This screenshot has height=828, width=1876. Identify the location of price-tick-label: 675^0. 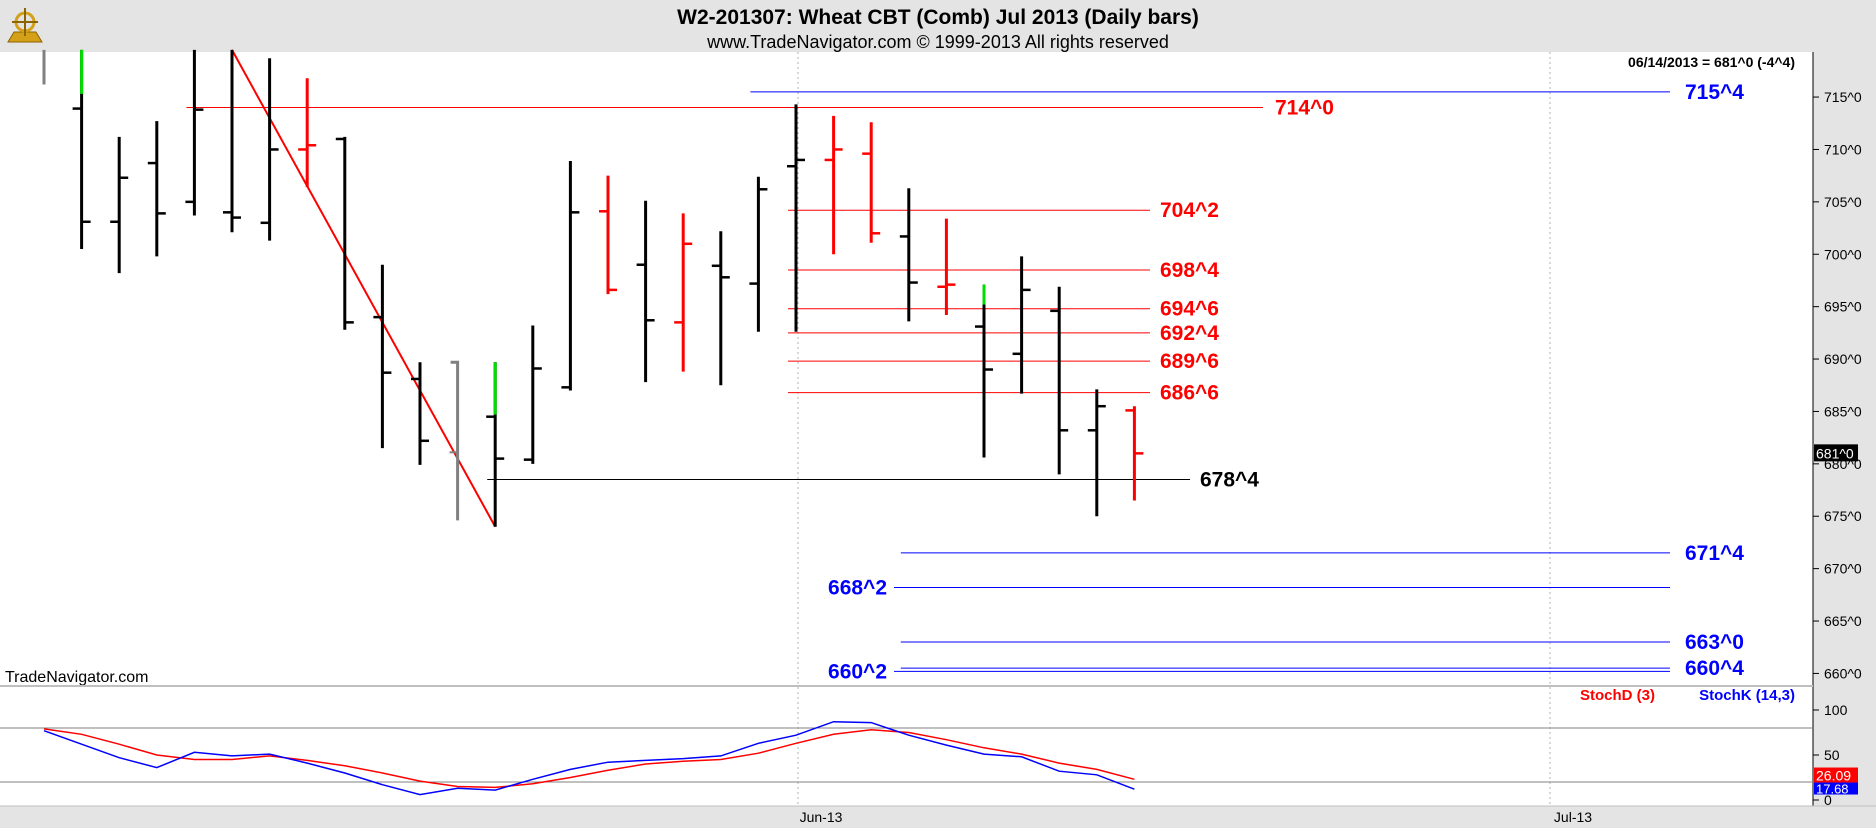
(1843, 516).